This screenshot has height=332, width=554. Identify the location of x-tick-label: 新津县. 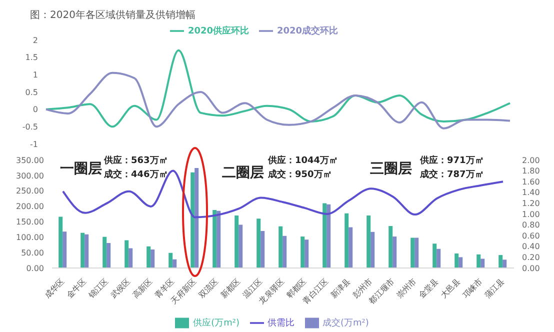
(340, 288).